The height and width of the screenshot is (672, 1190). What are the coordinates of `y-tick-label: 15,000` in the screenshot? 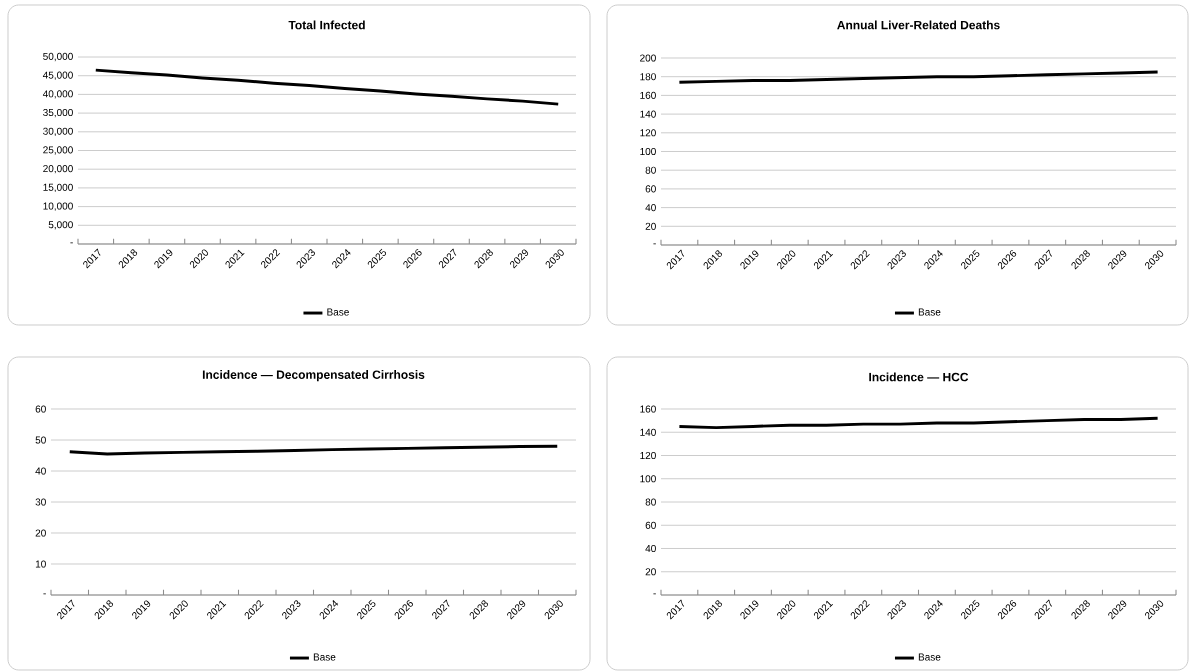 It's located at (58, 188).